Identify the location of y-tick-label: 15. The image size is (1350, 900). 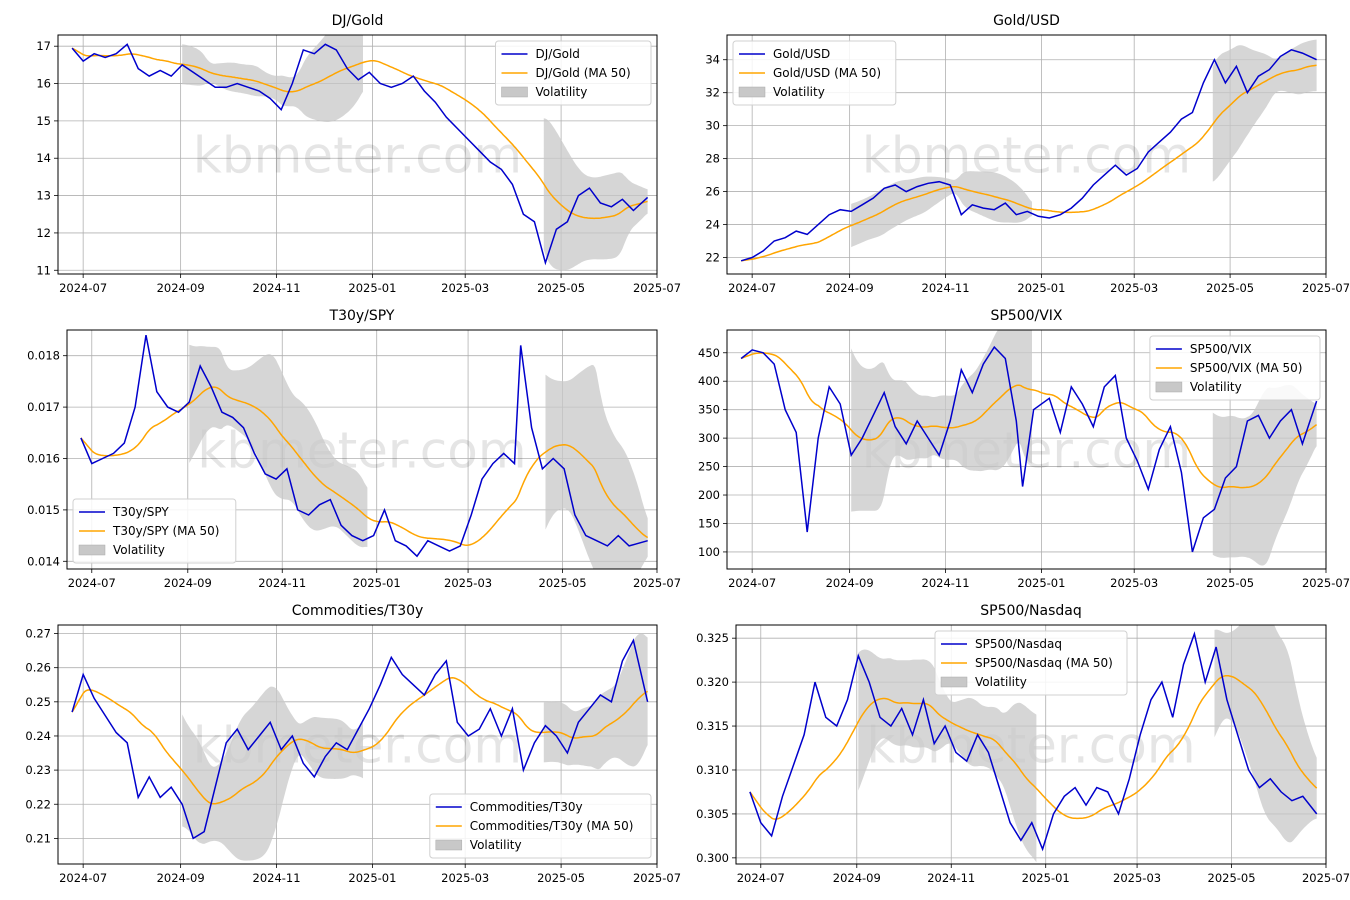
(43, 121).